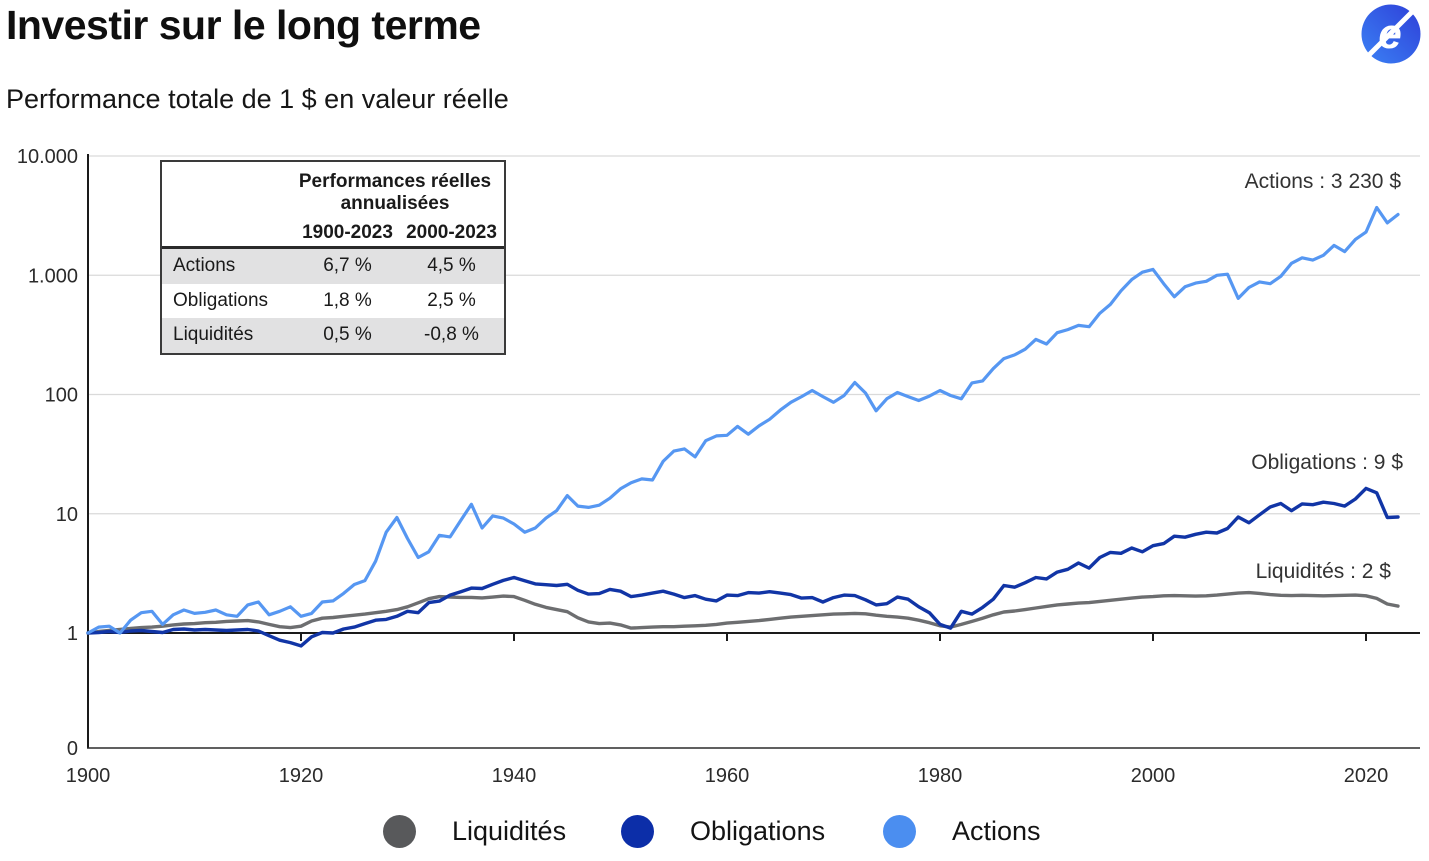 Image resolution: width=1429 pixels, height=861 pixels. I want to click on liquidites-legend-dot, so click(399, 831).